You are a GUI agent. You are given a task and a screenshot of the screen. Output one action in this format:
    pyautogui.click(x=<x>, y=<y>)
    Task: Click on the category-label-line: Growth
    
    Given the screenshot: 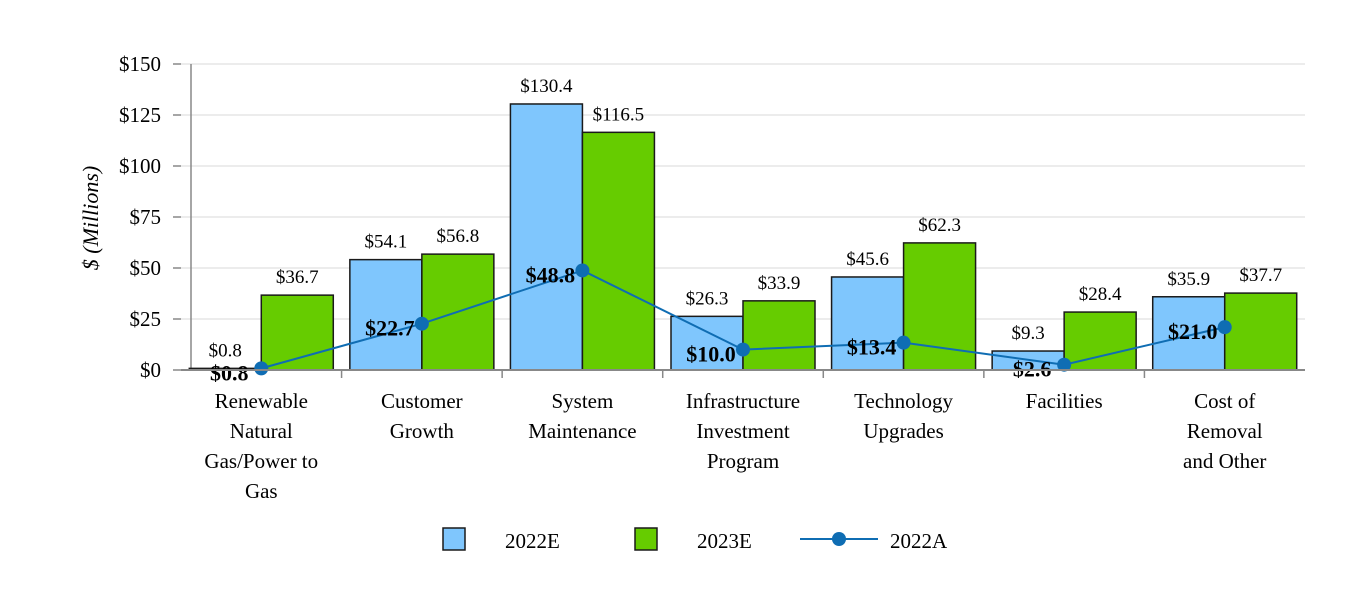 What is the action you would take?
    pyautogui.click(x=422, y=431)
    